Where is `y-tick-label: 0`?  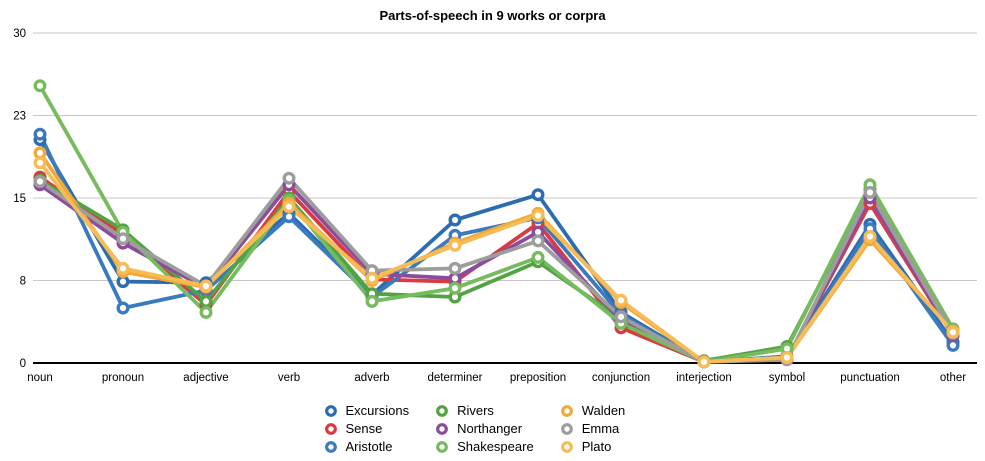 y-tick-label: 0 is located at coordinates (23, 364).